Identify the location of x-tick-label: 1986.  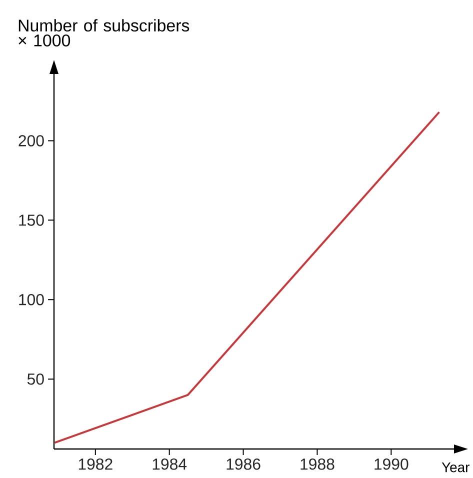
(243, 464).